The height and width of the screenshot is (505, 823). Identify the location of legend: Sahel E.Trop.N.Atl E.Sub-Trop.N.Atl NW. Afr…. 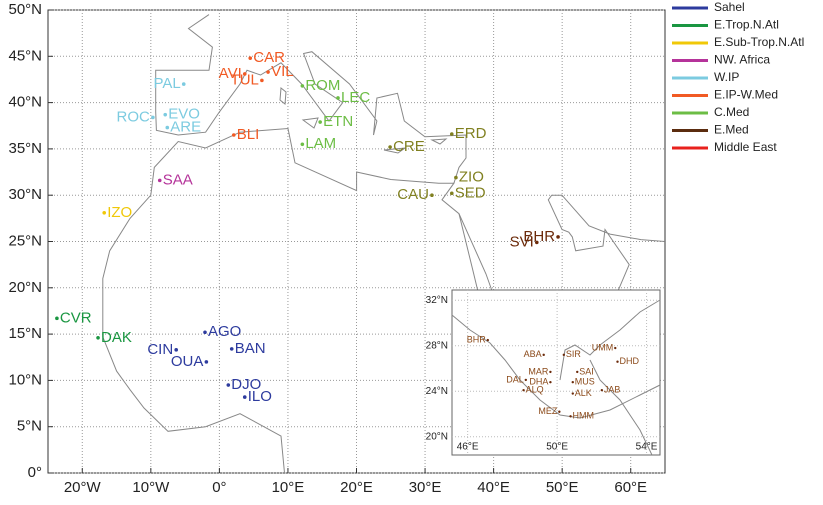
(738, 77).